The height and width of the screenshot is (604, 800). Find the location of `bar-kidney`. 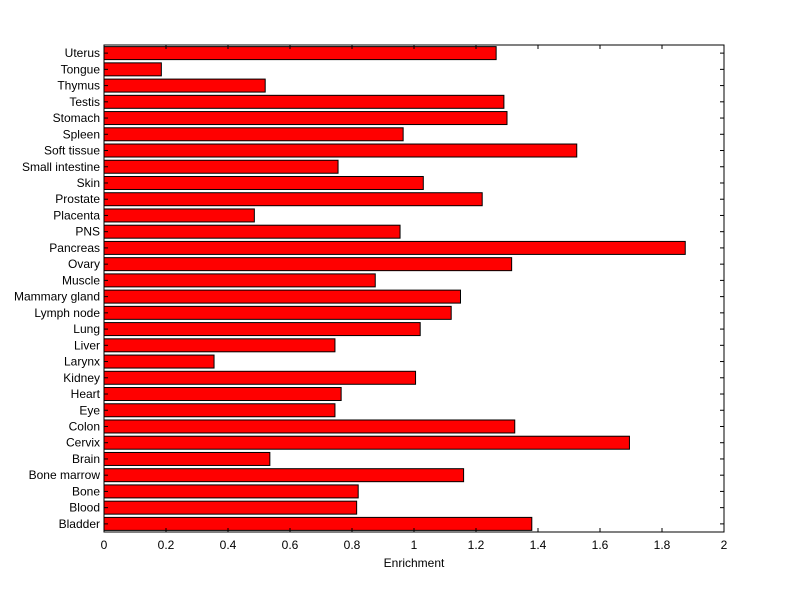

bar-kidney is located at coordinates (260, 377).